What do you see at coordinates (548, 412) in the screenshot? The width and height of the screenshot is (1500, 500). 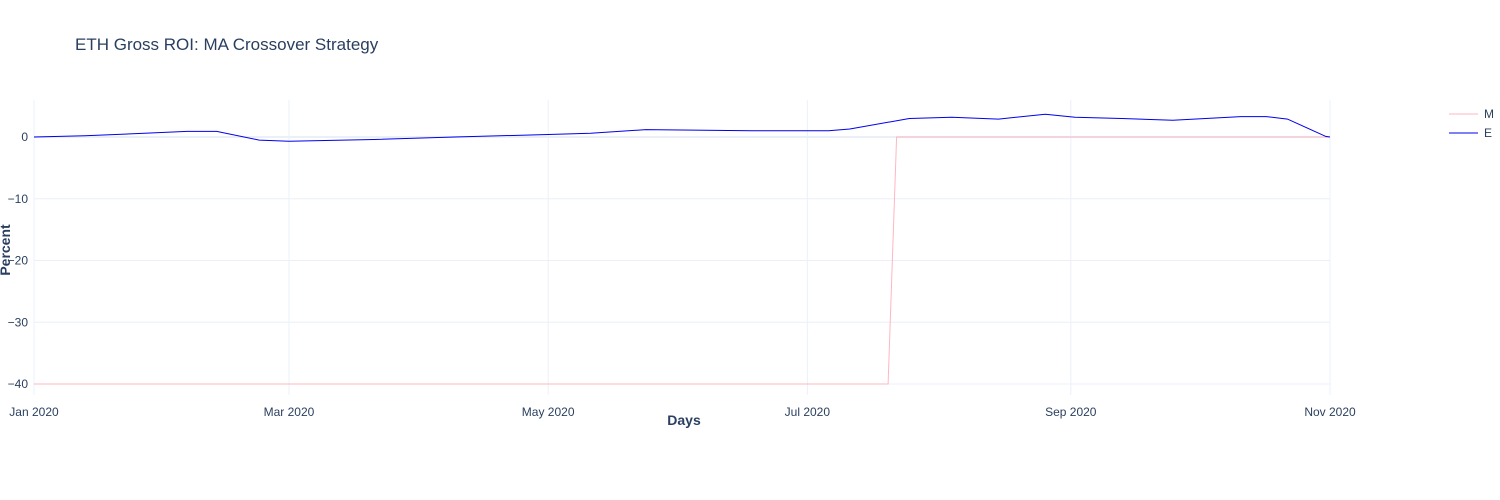 I see `x-tick-label: May 2020` at bounding box center [548, 412].